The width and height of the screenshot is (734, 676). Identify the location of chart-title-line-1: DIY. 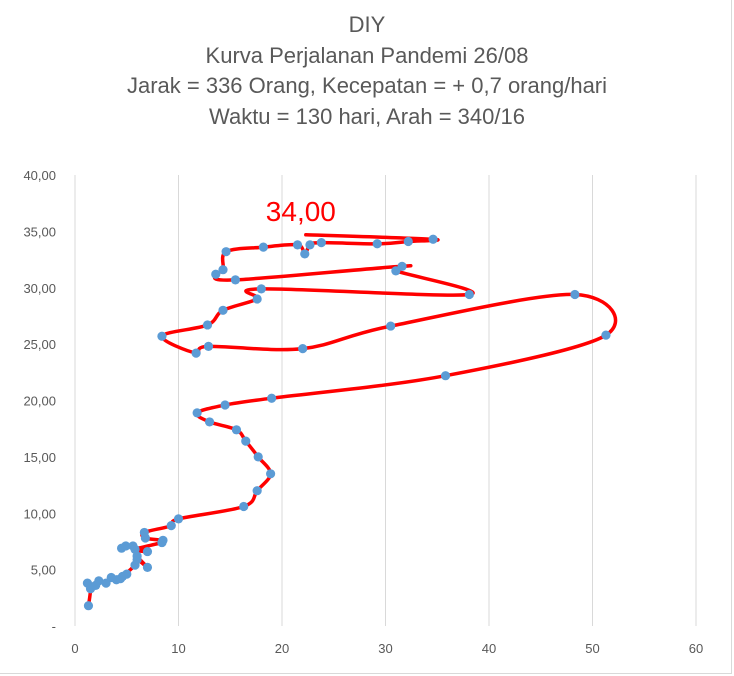
(367, 24).